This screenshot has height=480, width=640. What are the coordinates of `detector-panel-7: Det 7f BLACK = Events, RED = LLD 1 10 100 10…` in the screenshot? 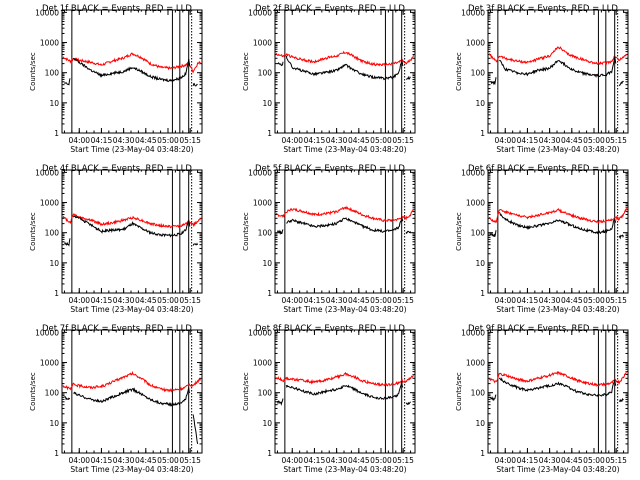 It's located at (116, 399).